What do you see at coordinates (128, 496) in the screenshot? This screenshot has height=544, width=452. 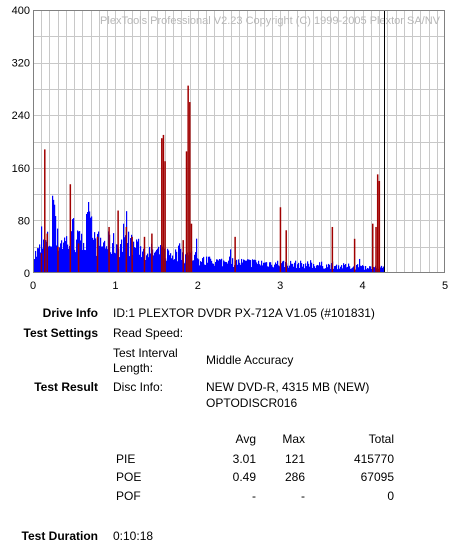 I see `row-pof-name: POF` at bounding box center [128, 496].